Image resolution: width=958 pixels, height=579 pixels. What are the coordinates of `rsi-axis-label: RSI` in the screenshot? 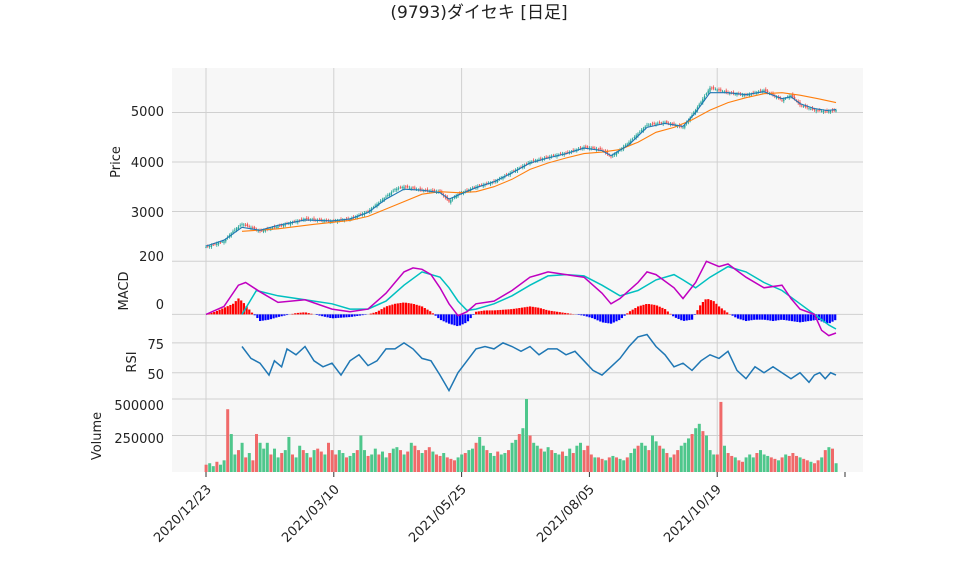 It's located at (132, 361).